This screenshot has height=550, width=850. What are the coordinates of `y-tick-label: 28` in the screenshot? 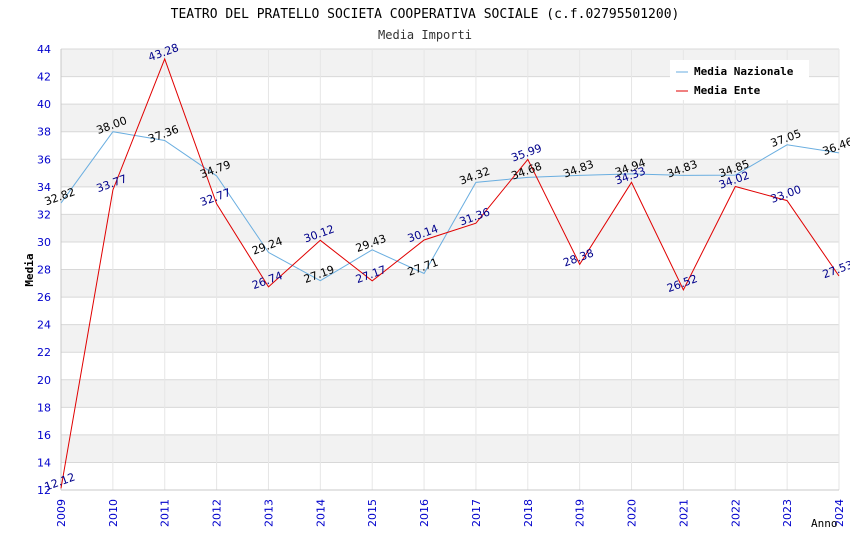 It's located at (44, 270).